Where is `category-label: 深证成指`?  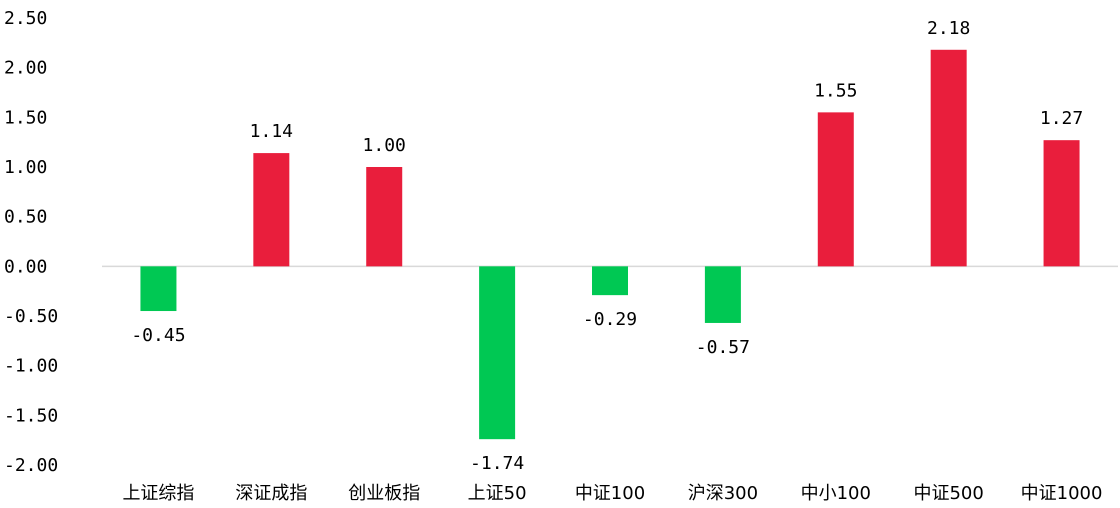 category-label: 深证成指 is located at coordinates (271, 493).